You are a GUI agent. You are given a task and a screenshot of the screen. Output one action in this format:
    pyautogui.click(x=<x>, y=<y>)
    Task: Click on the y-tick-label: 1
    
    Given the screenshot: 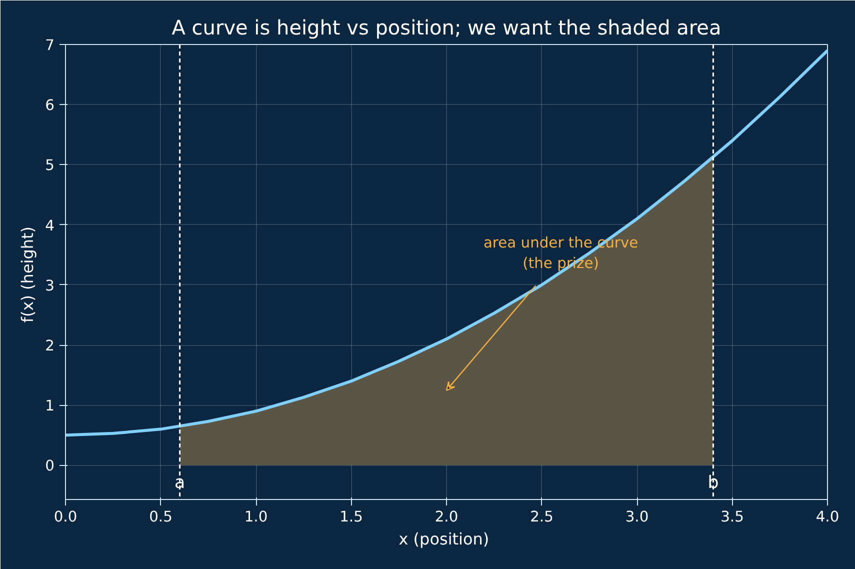 What is the action you would take?
    pyautogui.click(x=50, y=406)
    